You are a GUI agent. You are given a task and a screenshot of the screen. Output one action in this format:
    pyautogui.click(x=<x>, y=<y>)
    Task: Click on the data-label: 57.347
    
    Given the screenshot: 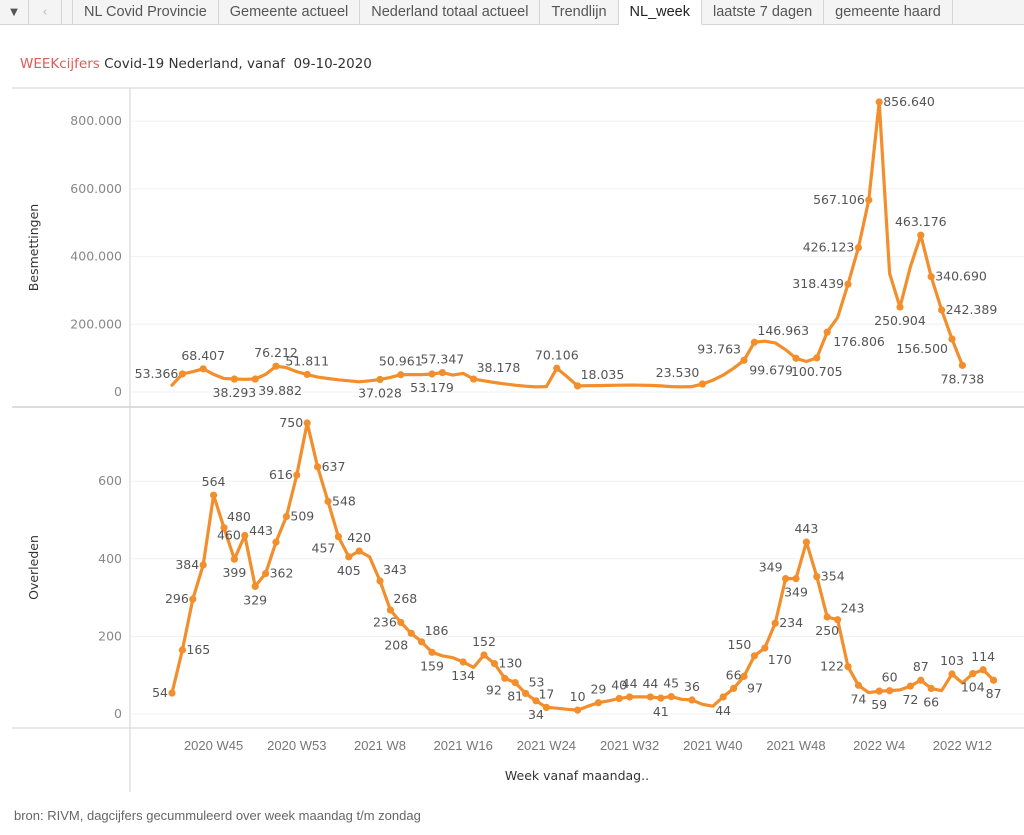 What is the action you would take?
    pyautogui.click(x=443, y=359)
    